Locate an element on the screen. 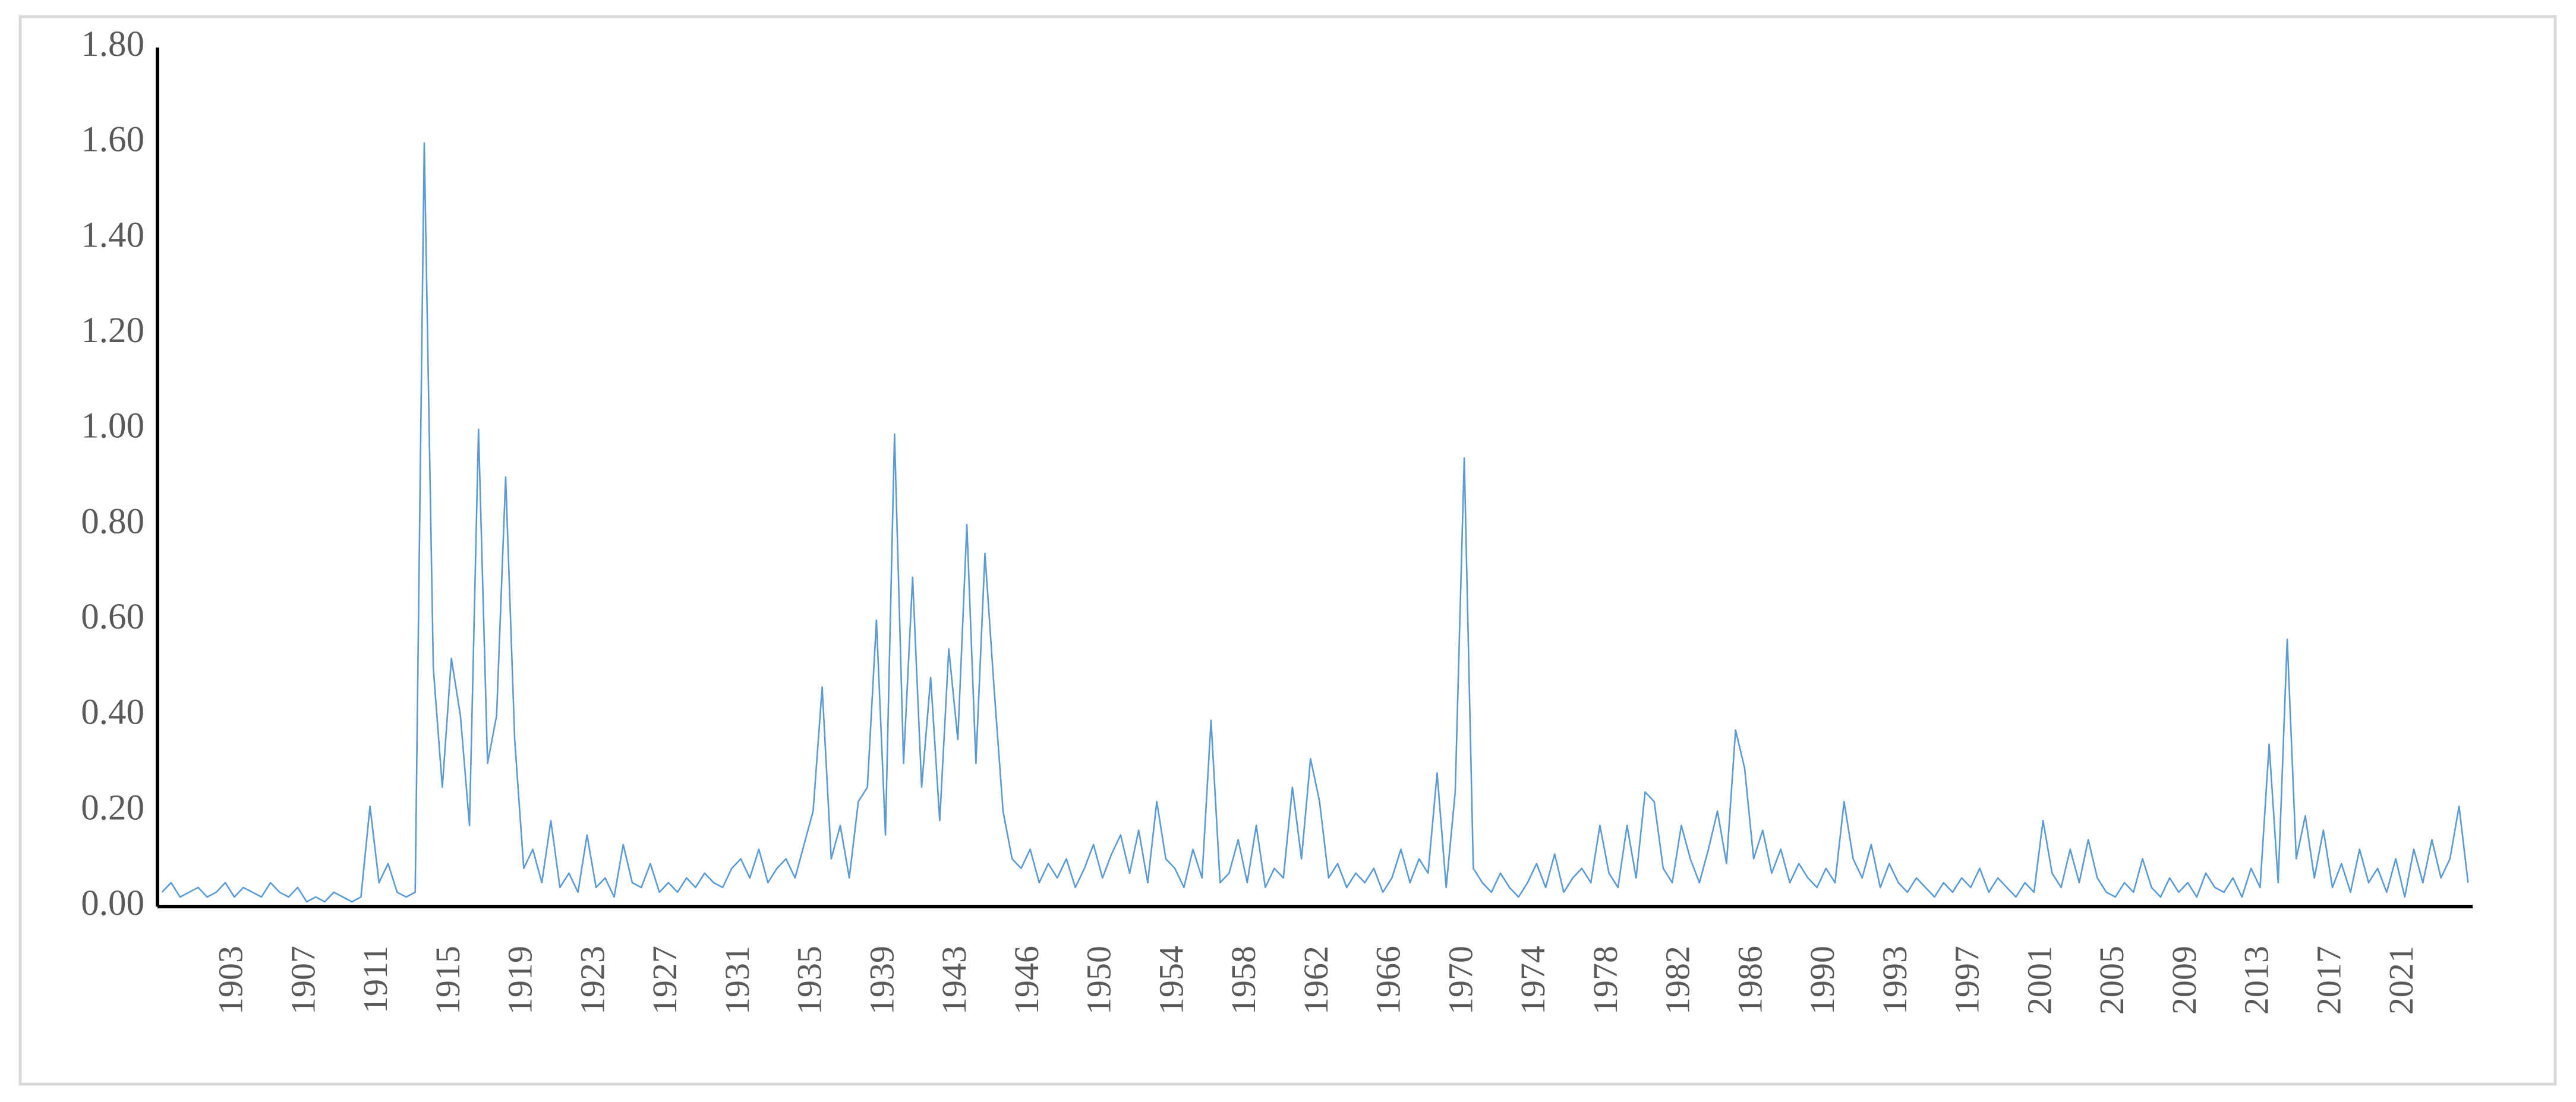 The image size is (2576, 1102). x-tick-label: 2005 is located at coordinates (2111, 980).